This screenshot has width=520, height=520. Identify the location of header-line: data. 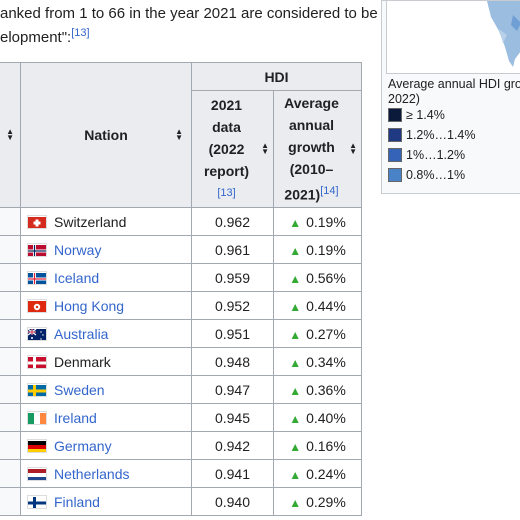
(226, 127).